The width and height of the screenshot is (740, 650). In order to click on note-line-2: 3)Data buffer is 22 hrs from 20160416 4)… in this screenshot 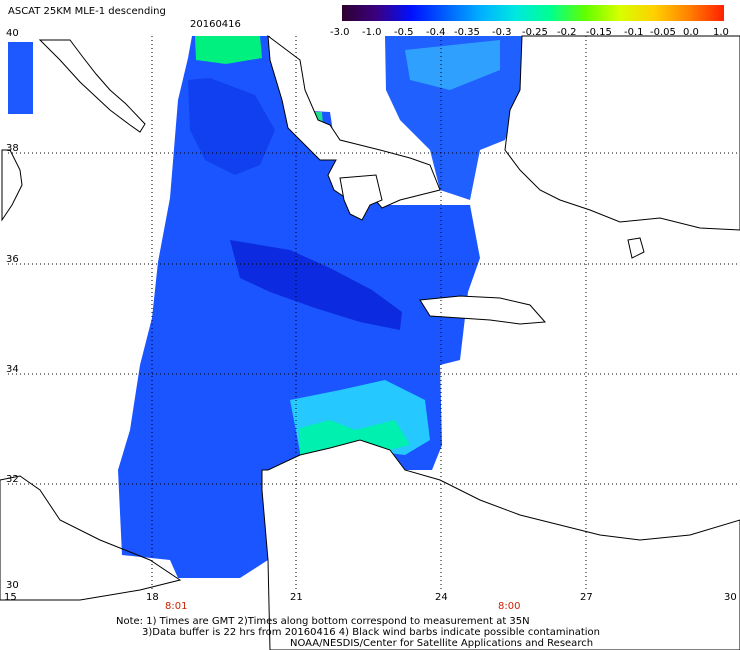, I will do `click(371, 632)`.